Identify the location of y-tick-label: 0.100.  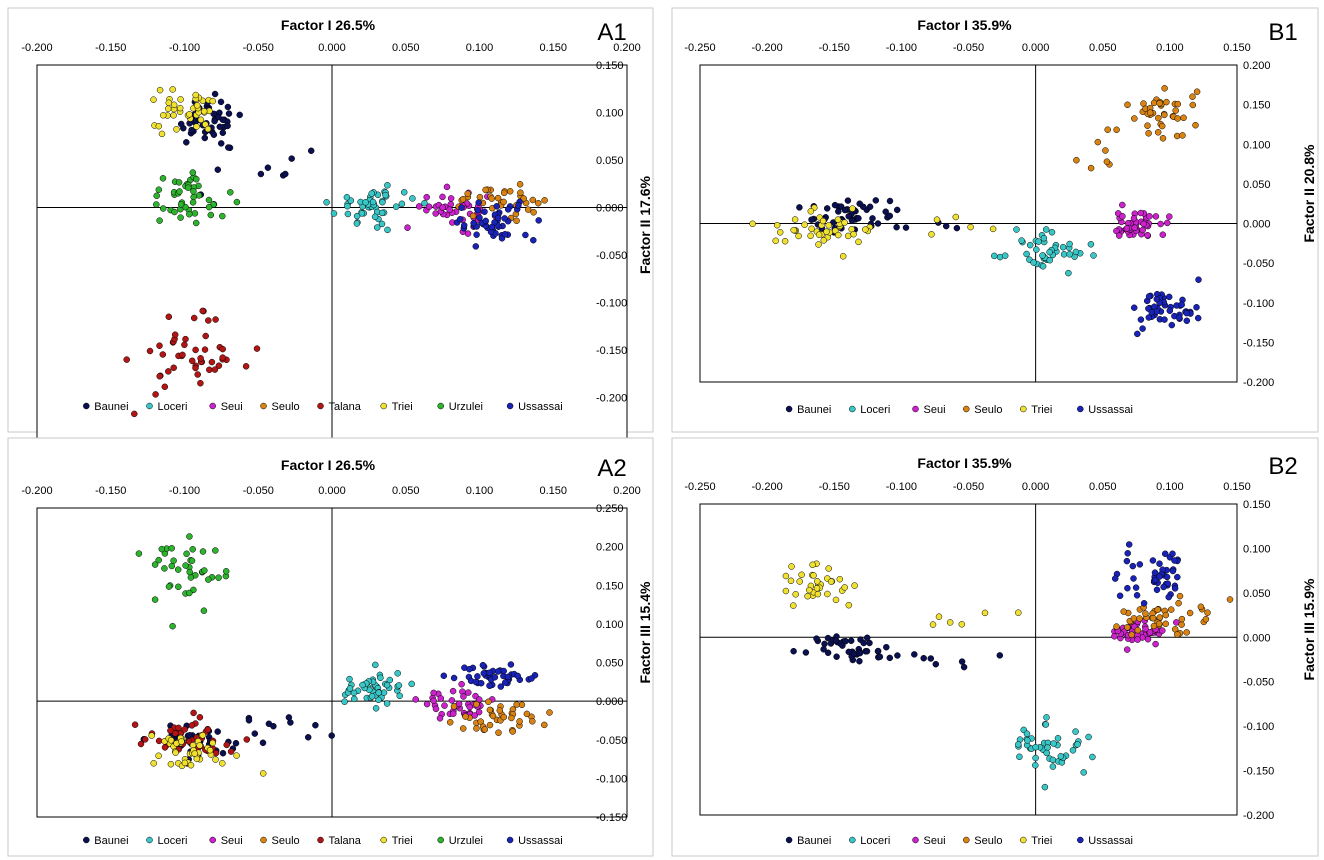
(1257, 549).